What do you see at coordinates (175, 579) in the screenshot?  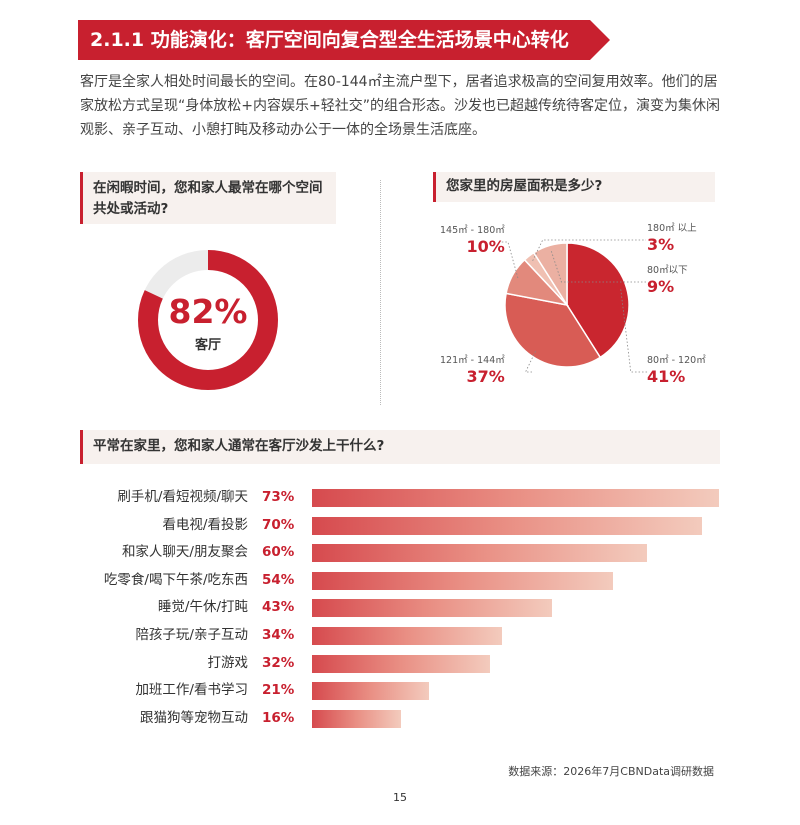 I see `bar-category-label: 吃零食/喝下午茶/吃东西` at bounding box center [175, 579].